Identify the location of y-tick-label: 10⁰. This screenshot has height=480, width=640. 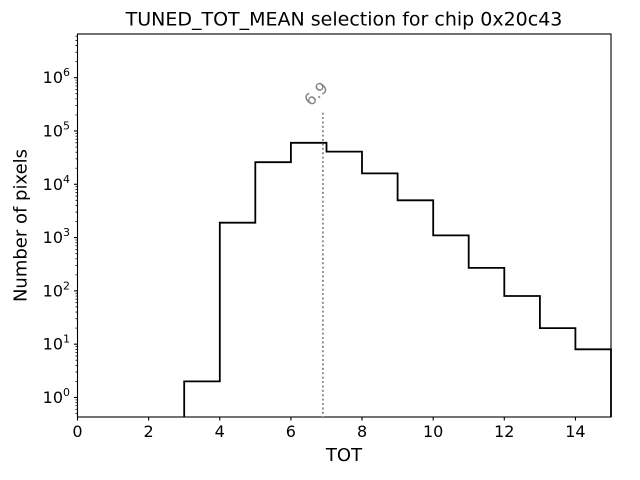
(56, 396).